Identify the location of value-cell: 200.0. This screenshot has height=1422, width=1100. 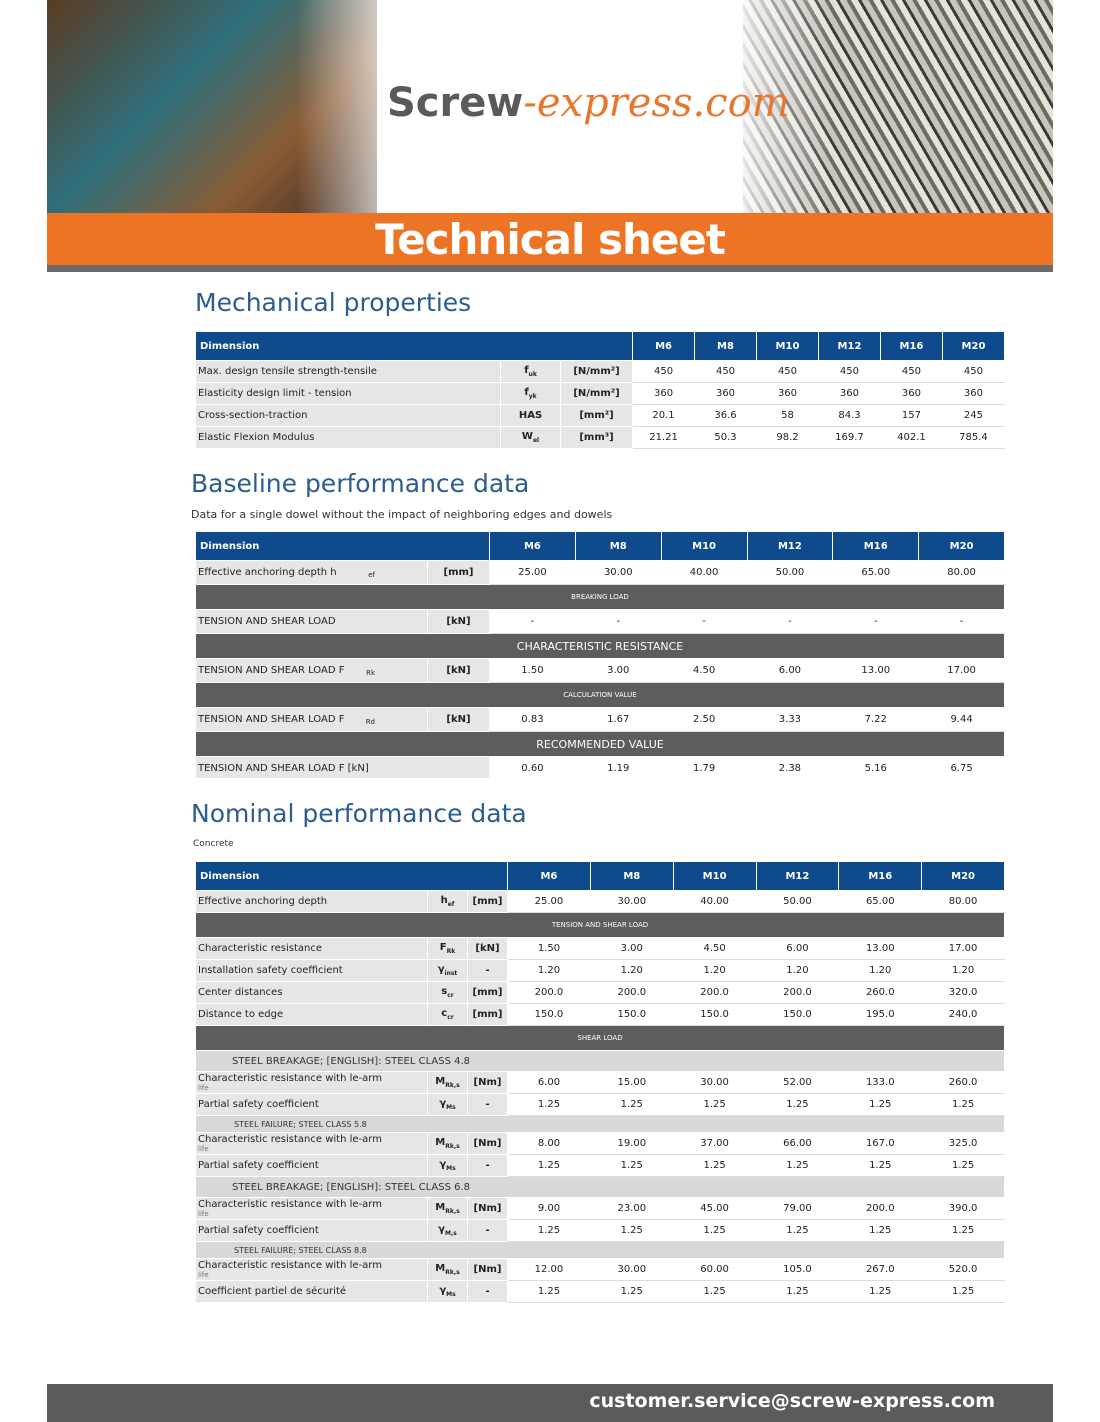
(714, 992).